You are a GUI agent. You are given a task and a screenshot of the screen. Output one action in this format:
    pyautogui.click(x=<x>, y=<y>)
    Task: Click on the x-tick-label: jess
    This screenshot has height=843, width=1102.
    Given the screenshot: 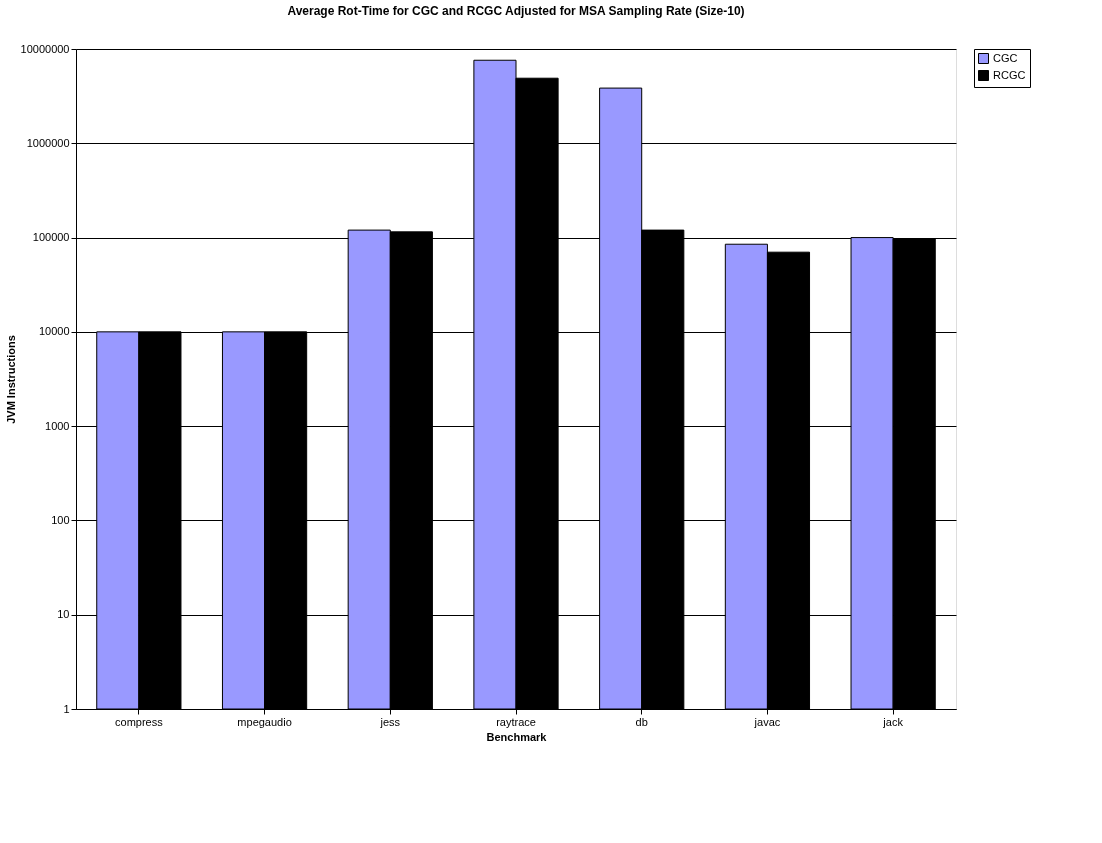 What is the action you would take?
    pyautogui.click(x=390, y=721)
    